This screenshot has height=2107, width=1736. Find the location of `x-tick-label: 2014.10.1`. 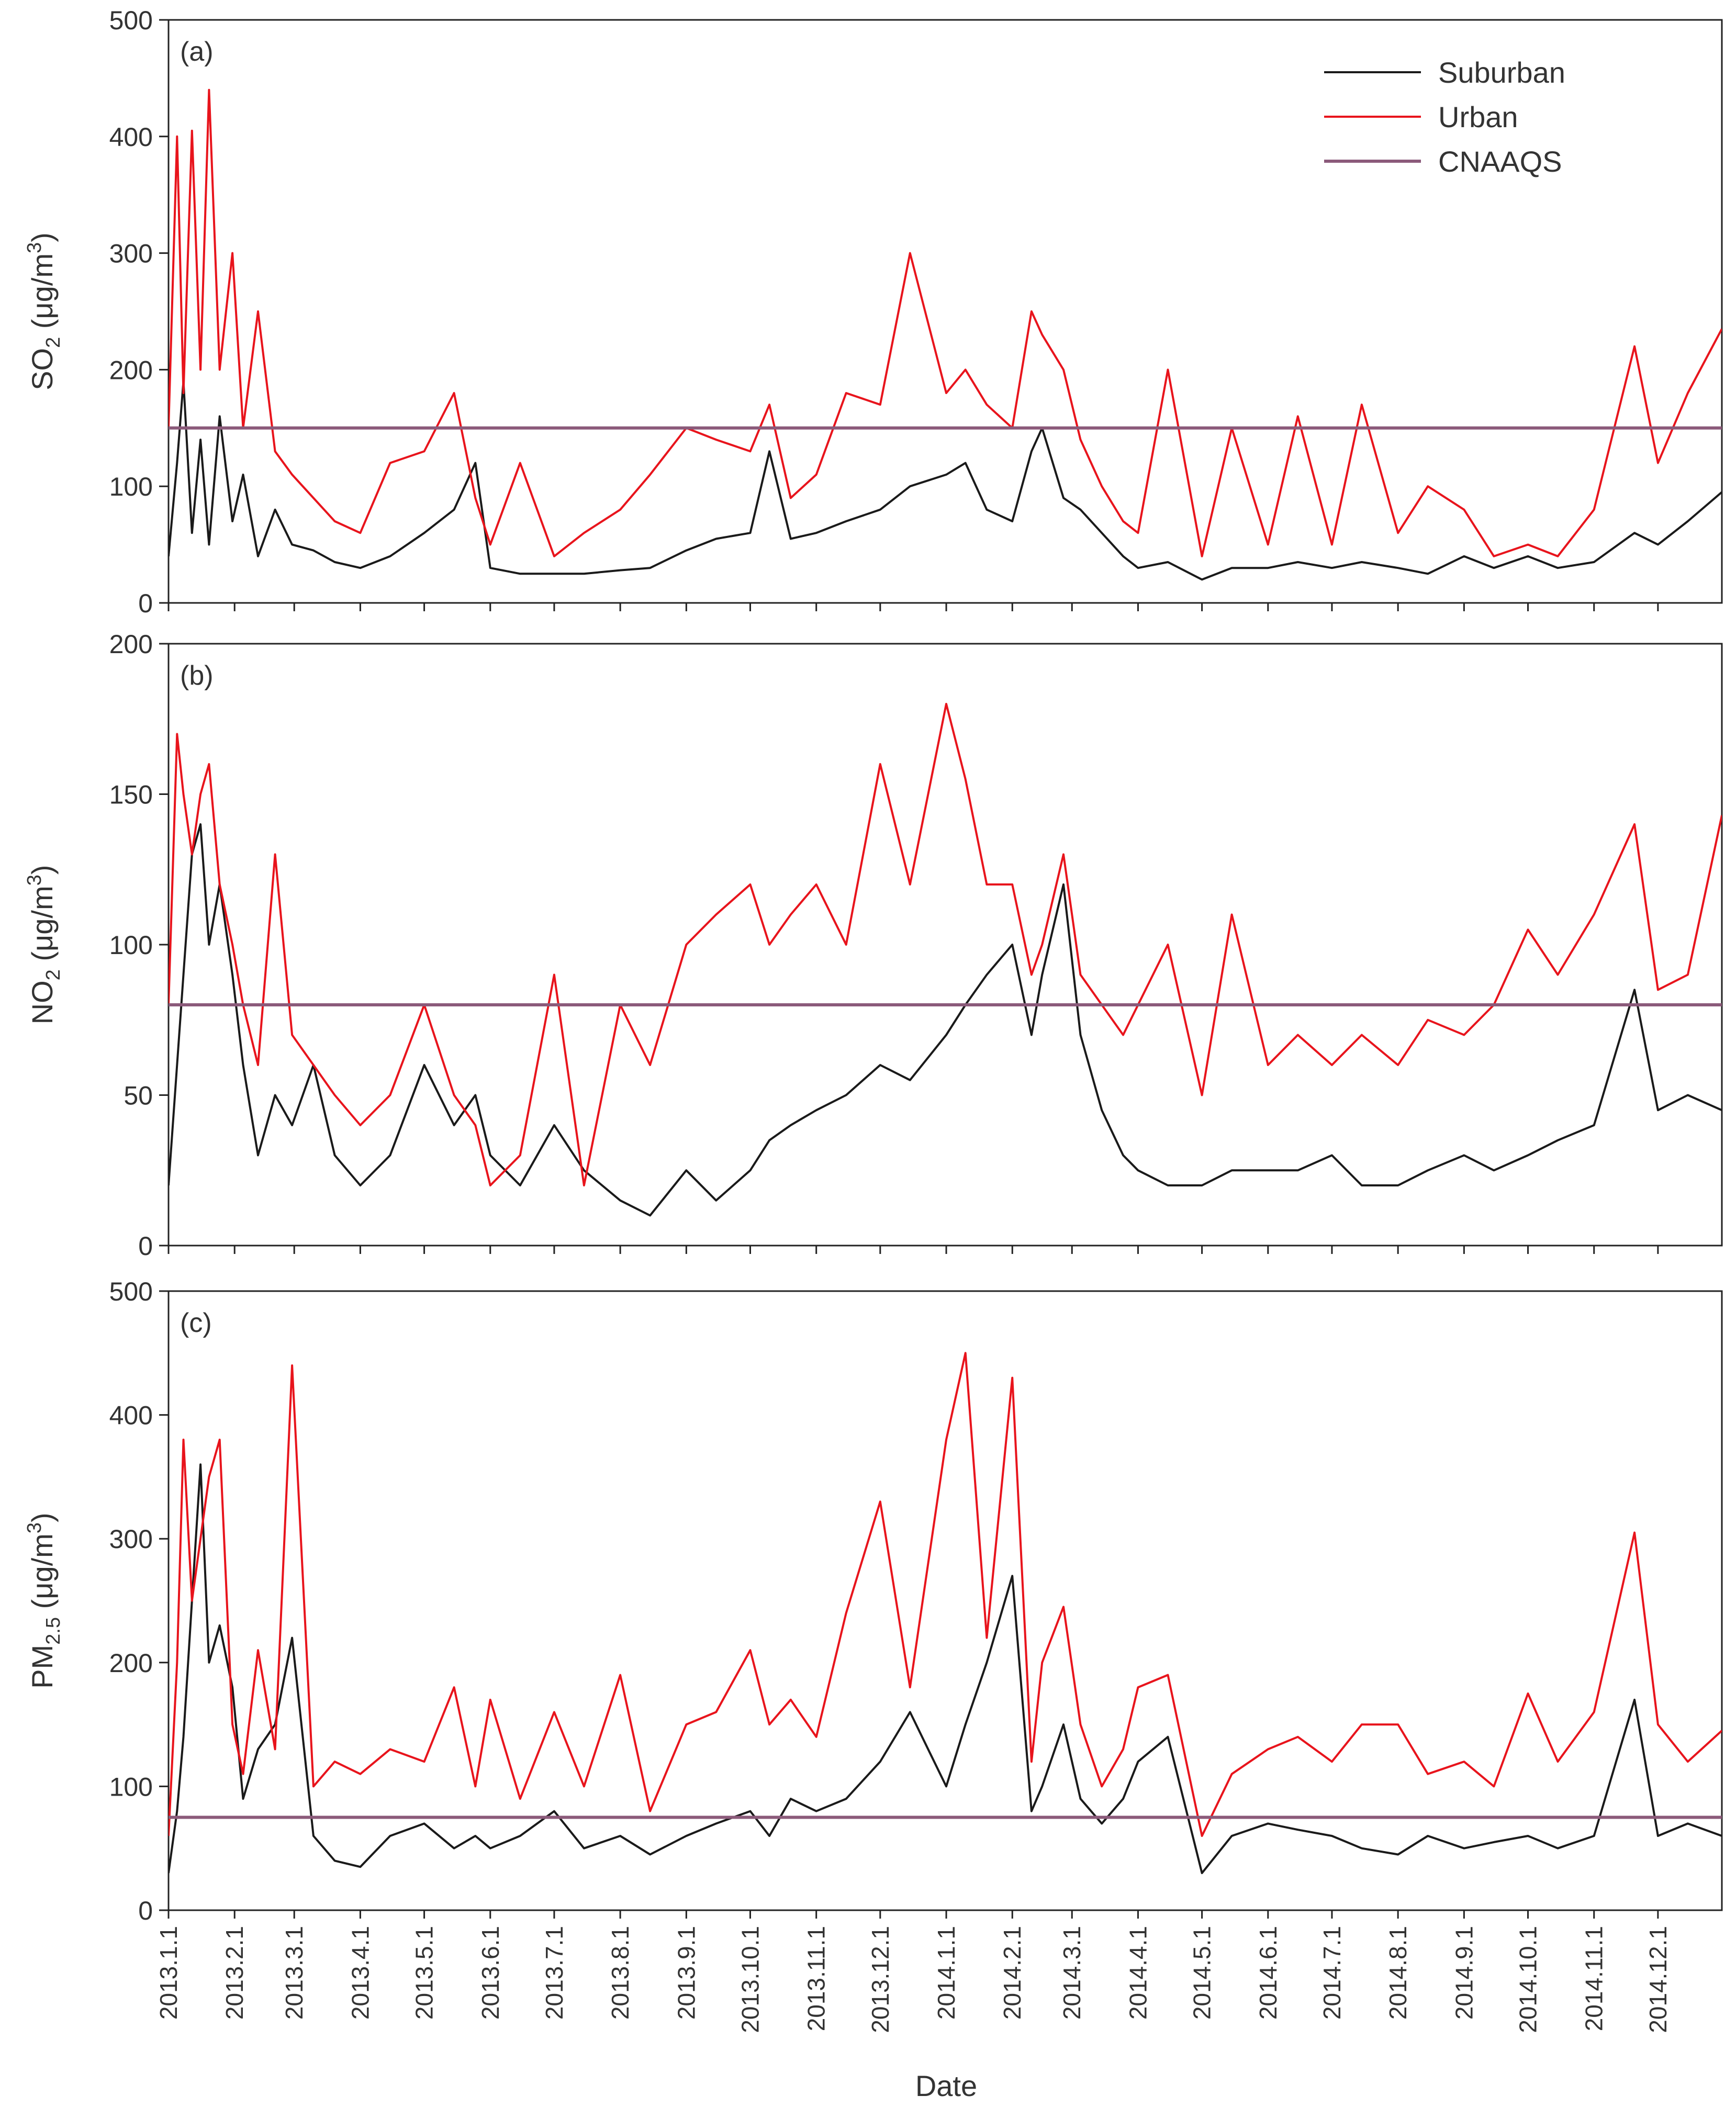

x-tick-label: 2014.10.1 is located at coordinates (1528, 1979).